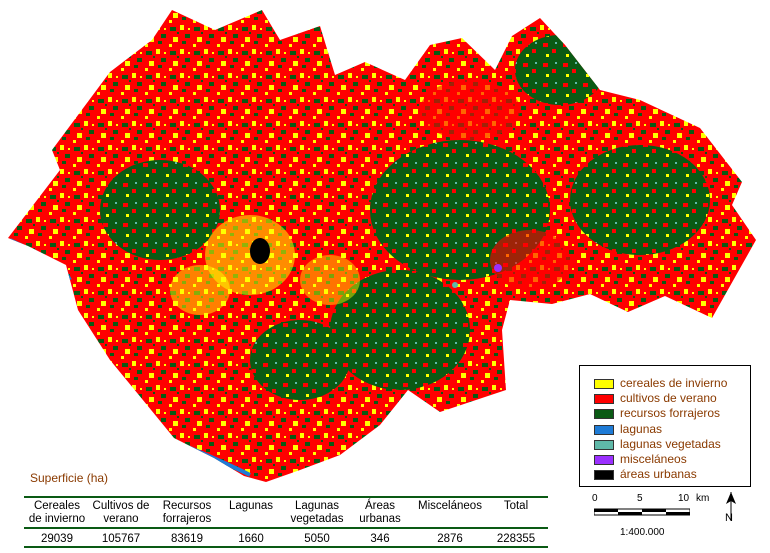 This screenshot has width=770, height=553. I want to click on legend-label: lagunas vegetadas, so click(670, 444).